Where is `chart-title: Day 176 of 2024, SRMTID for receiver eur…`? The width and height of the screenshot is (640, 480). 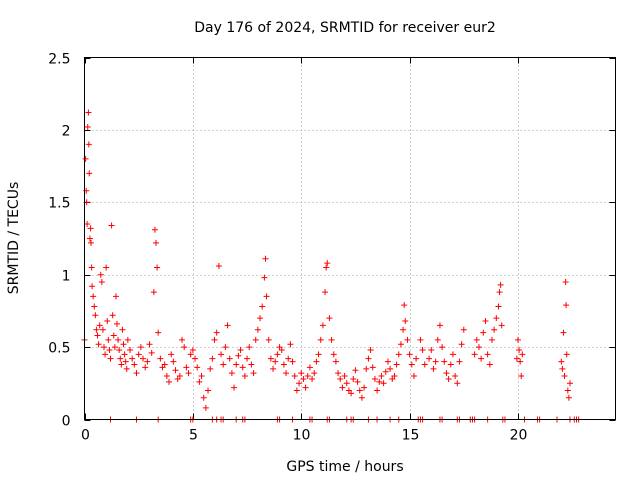
chart-title: Day 176 of 2024, SRMTID for receiver eur… is located at coordinates (345, 28).